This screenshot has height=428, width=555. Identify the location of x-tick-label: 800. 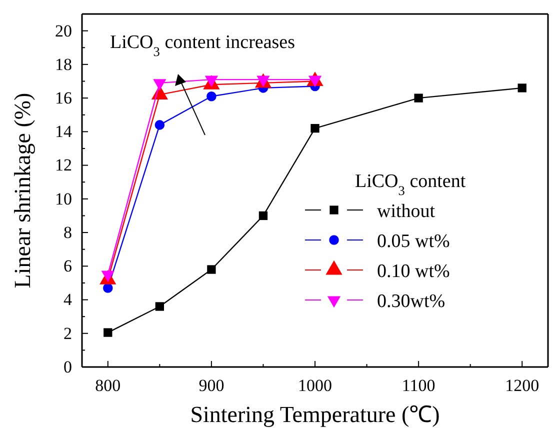
(108, 386).